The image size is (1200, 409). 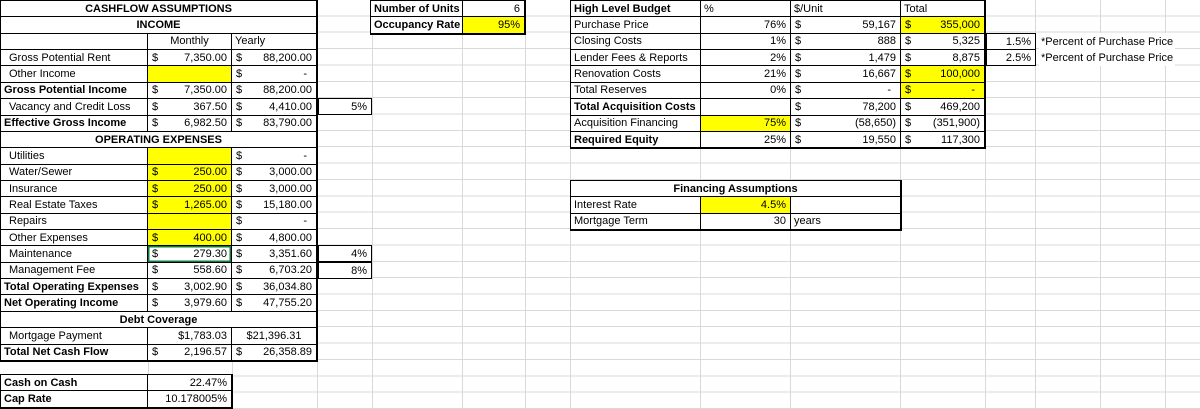 I want to click on acquisition-financing-total-cell: $ (351,900), so click(x=943, y=123).